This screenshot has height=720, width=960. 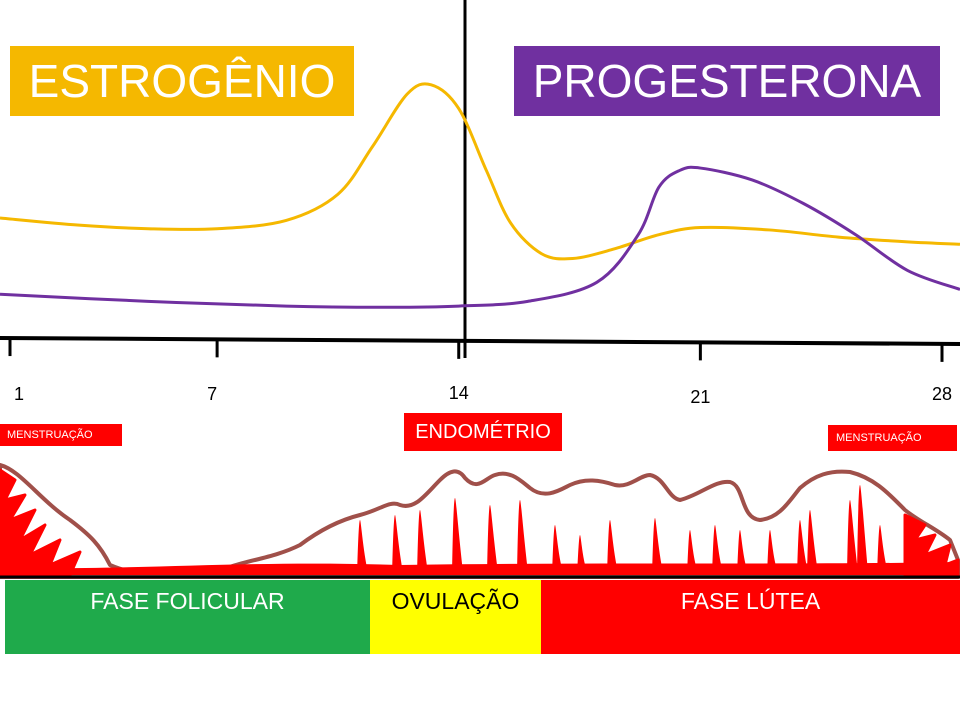 I want to click on estrogen-label: ESTROGÊNIO, so click(x=182, y=81).